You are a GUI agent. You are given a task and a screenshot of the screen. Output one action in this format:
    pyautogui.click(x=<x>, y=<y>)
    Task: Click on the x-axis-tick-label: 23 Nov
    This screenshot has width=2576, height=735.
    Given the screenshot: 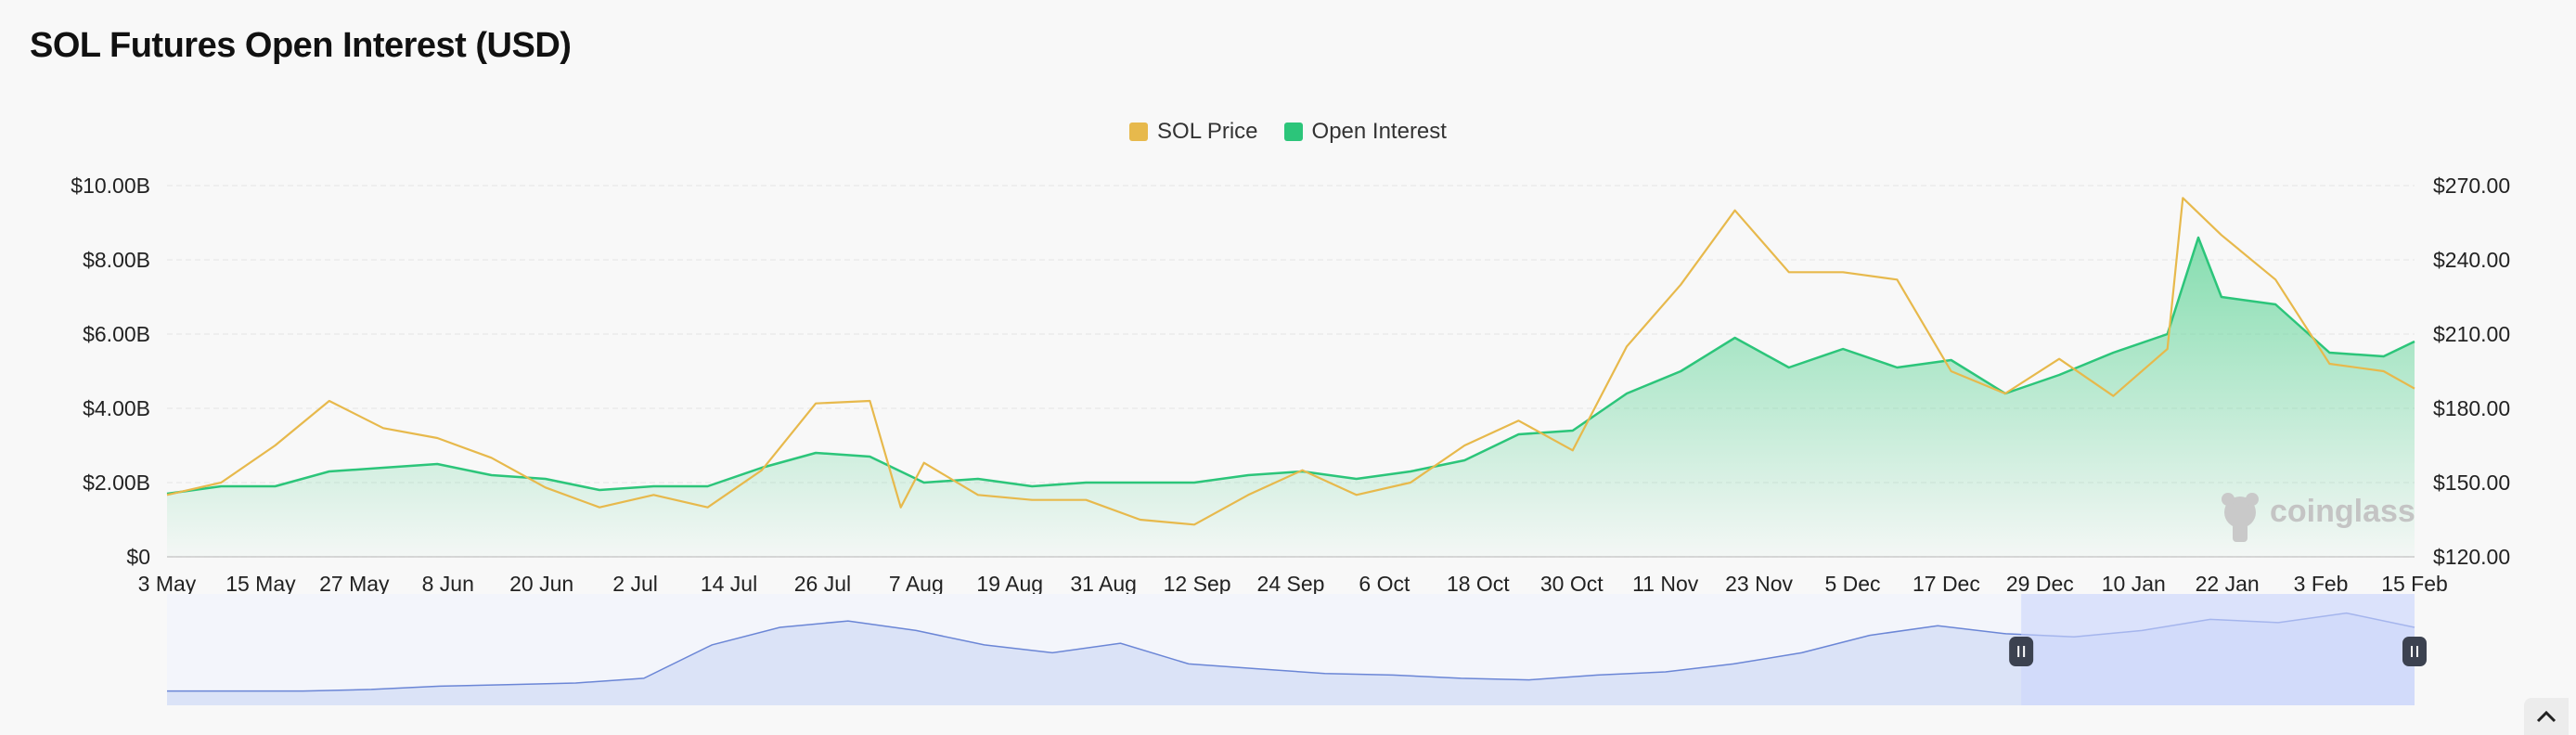 What is the action you would take?
    pyautogui.click(x=1759, y=584)
    